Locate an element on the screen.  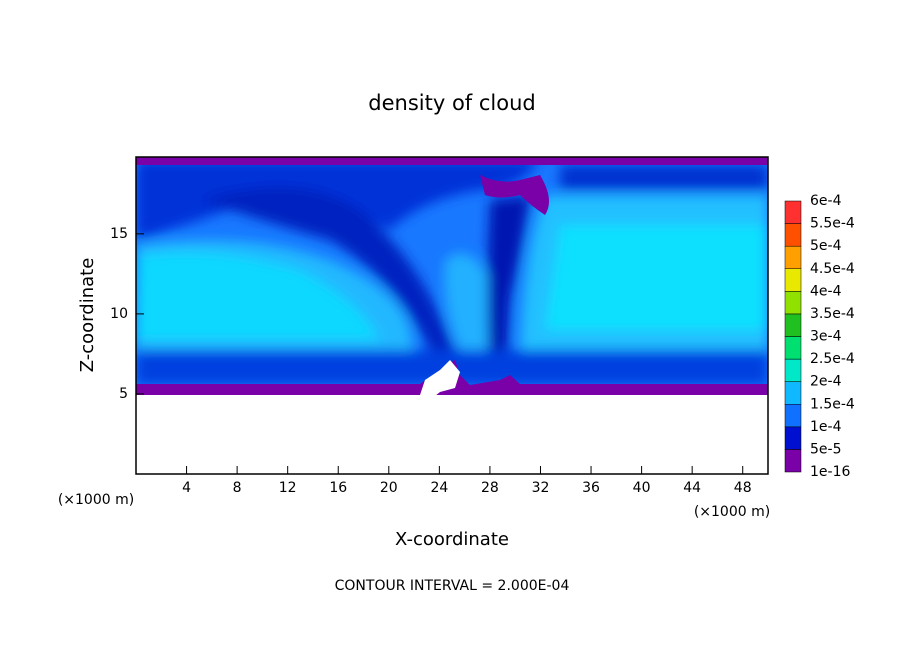
x-tick-label: 32 is located at coordinates (541, 488).